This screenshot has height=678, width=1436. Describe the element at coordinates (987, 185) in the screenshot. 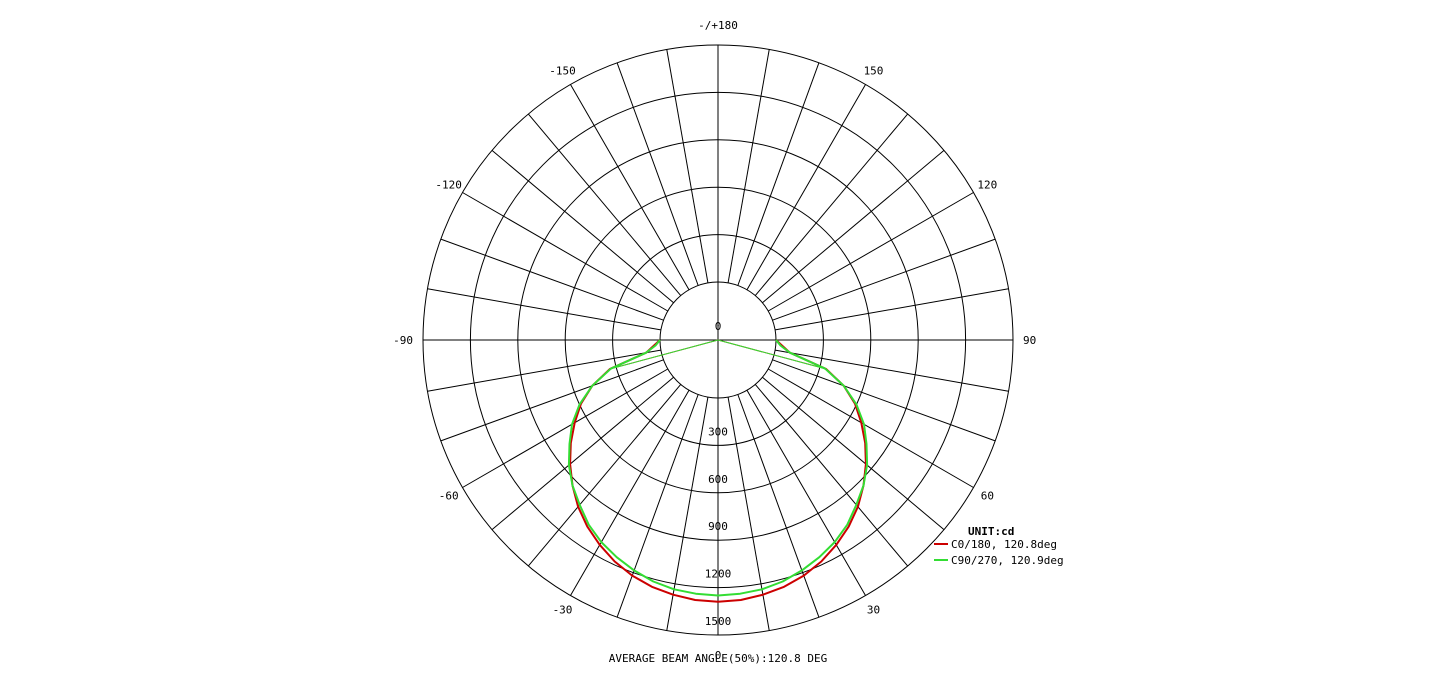

I see `angle-label: 120` at that location.